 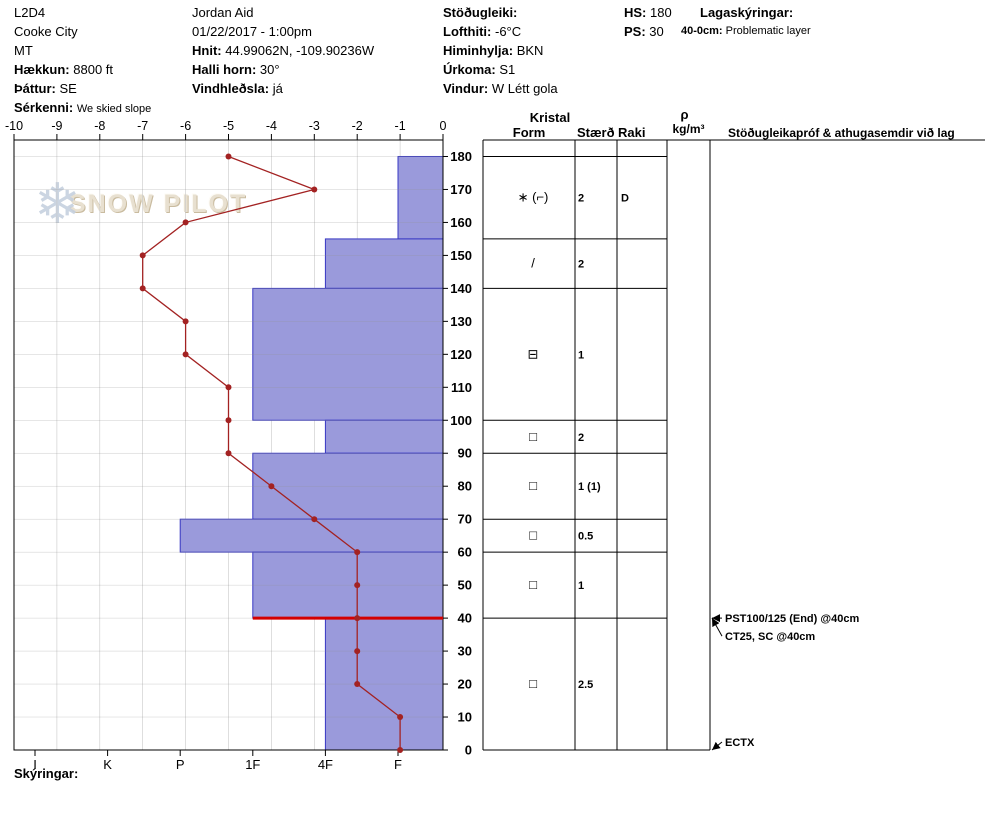 I want to click on airtemp-row: Lofthiti: -6°C, so click(x=500, y=31).